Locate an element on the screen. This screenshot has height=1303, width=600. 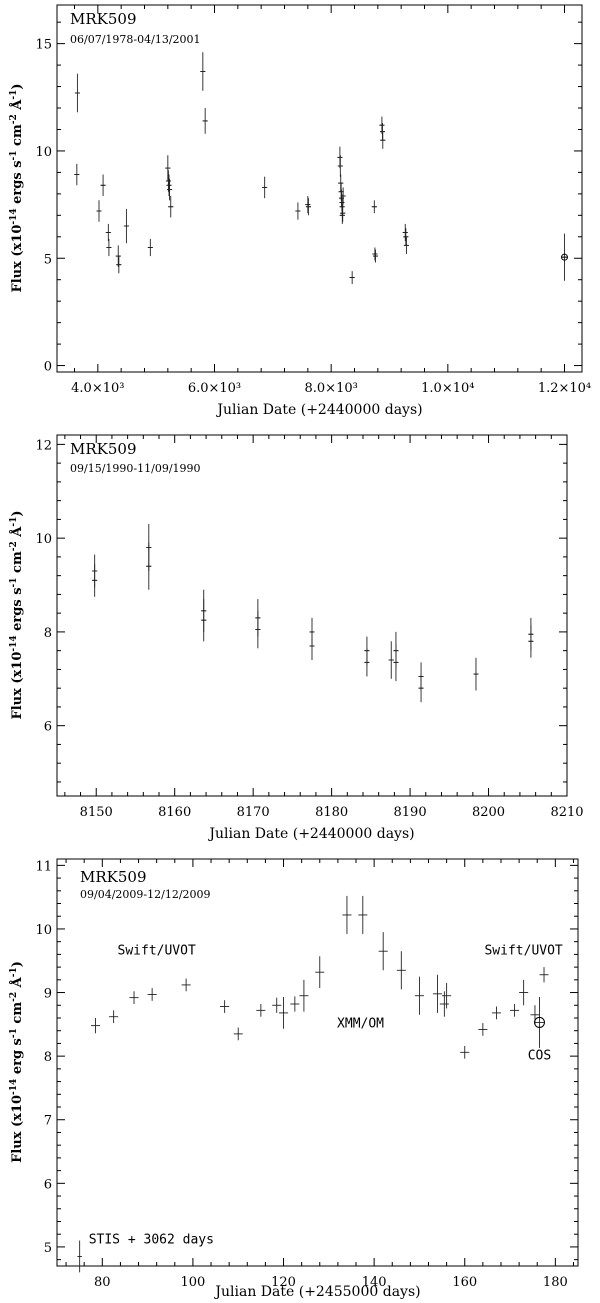
x-tick-label: 8190 is located at coordinates (410, 812).